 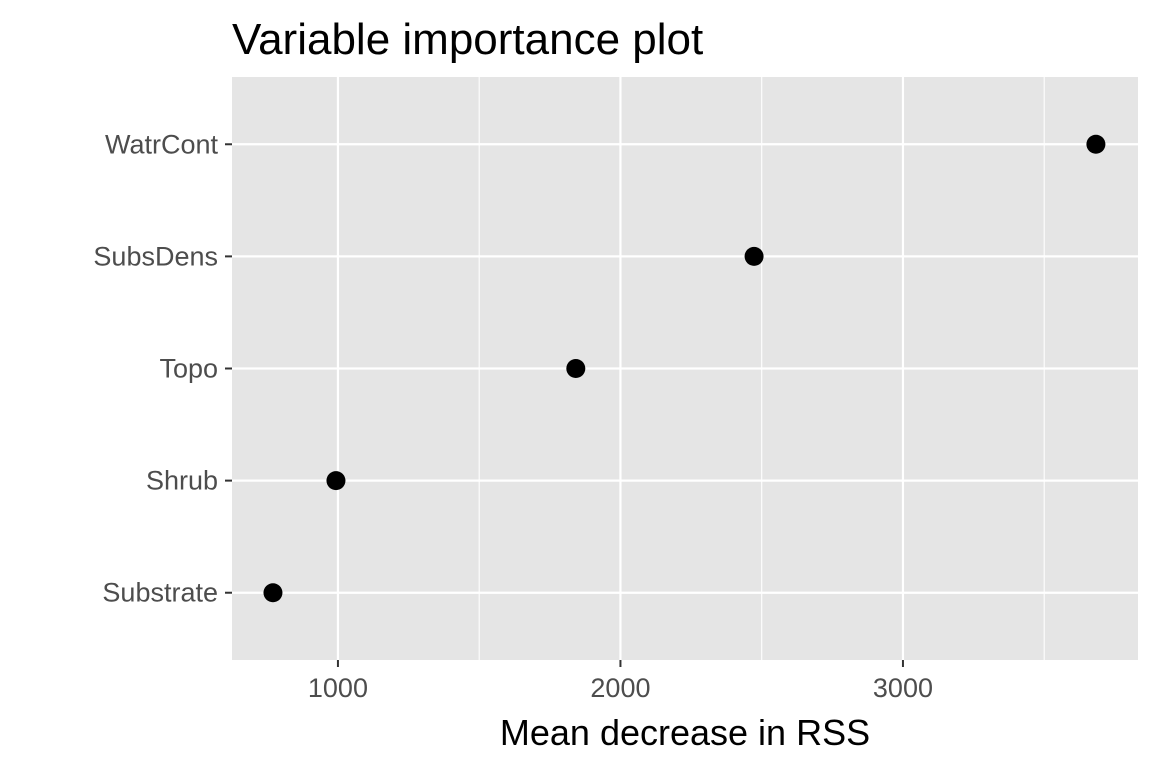 I want to click on data-point-topo, so click(x=576, y=368).